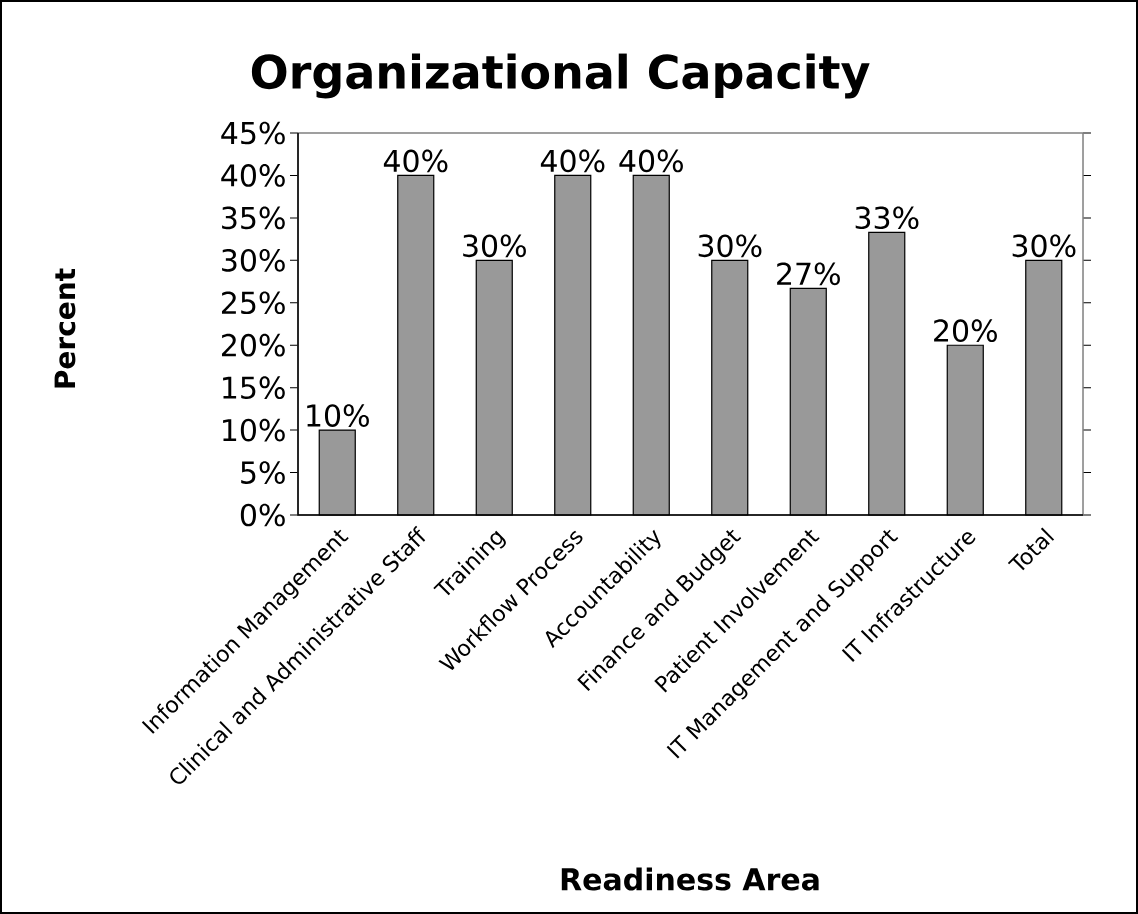  Describe the element at coordinates (65, 328) in the screenshot. I see `y-axis-title: Percent` at that location.